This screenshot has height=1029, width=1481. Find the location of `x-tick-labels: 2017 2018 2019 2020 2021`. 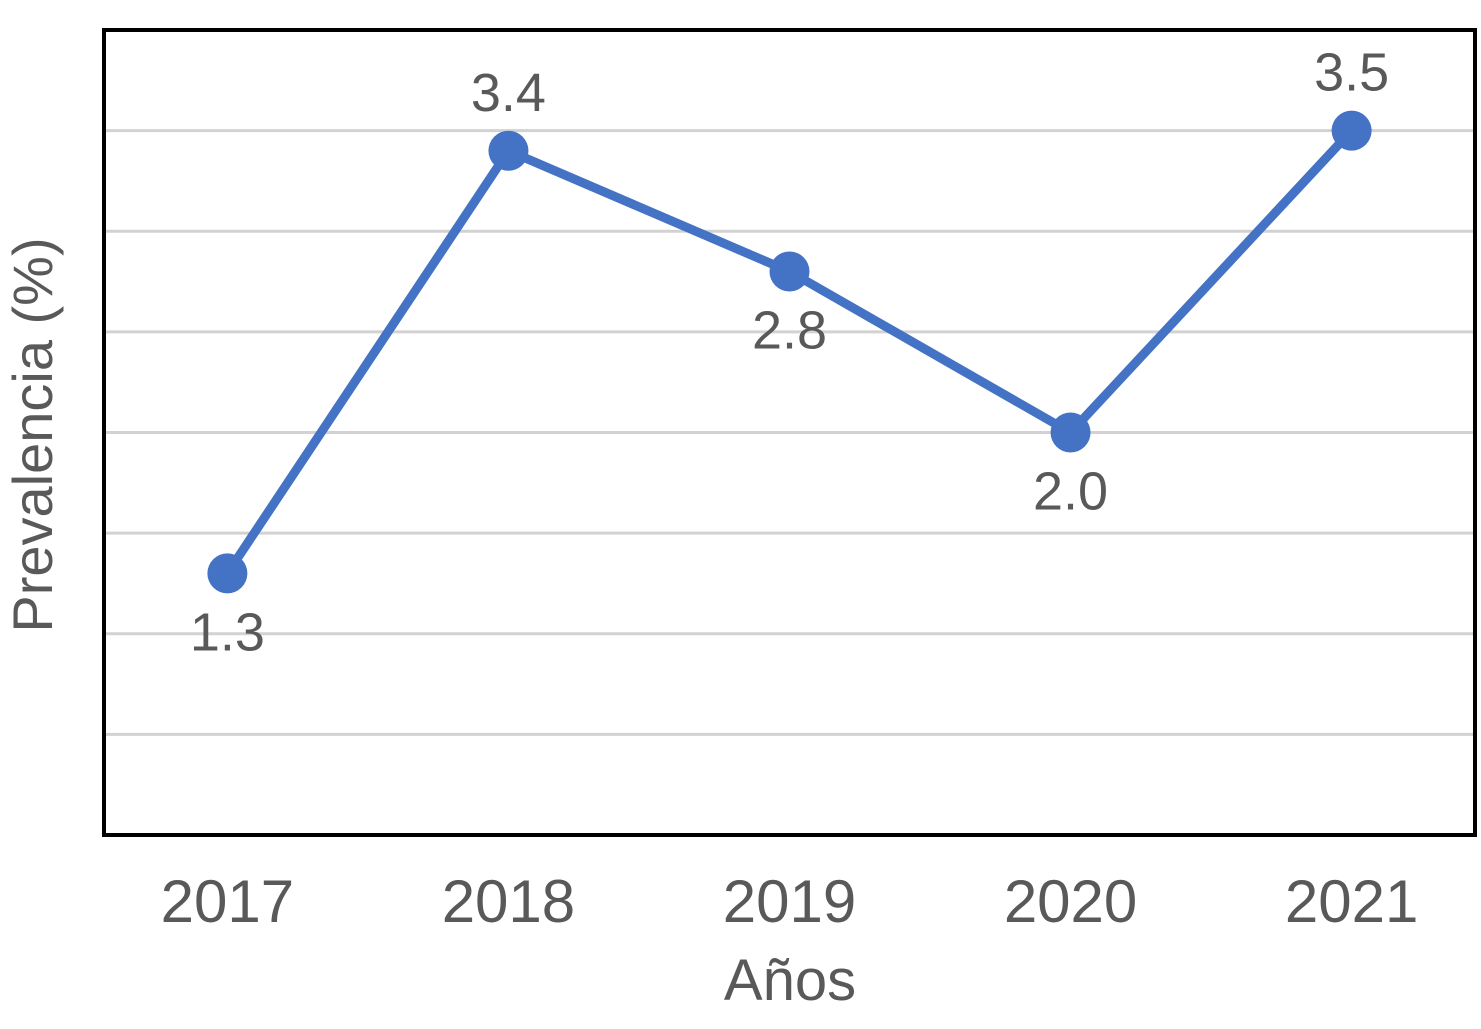

x-tick-labels: 2017 2018 2019 2020 2021 is located at coordinates (790, 901).